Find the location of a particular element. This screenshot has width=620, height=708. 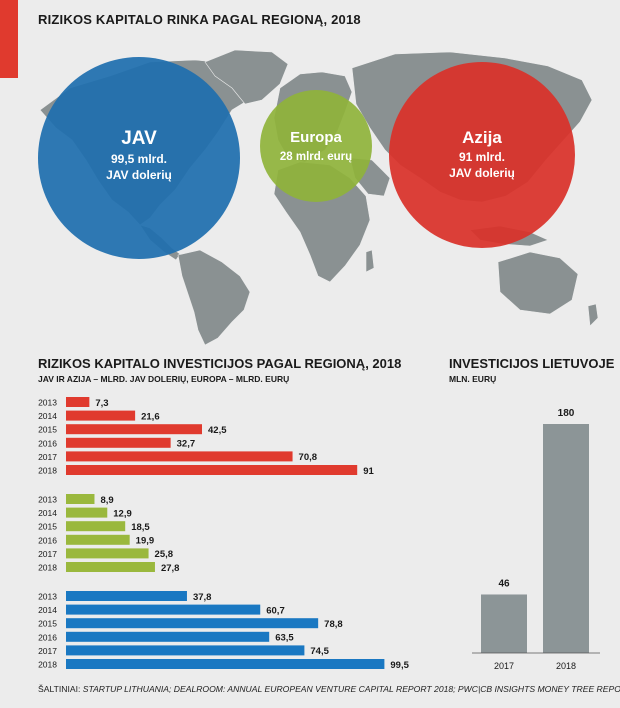

bar-value-label: 8,9 is located at coordinates (106, 500).